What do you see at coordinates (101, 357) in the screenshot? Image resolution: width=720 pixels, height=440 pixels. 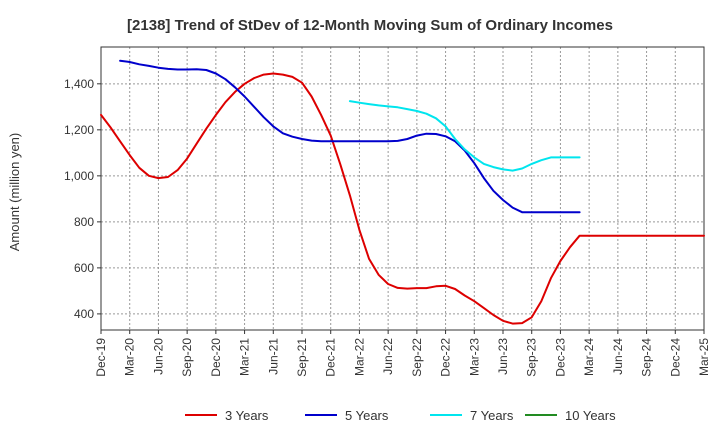 I see `x-tick-label: Dec-19` at bounding box center [101, 357].